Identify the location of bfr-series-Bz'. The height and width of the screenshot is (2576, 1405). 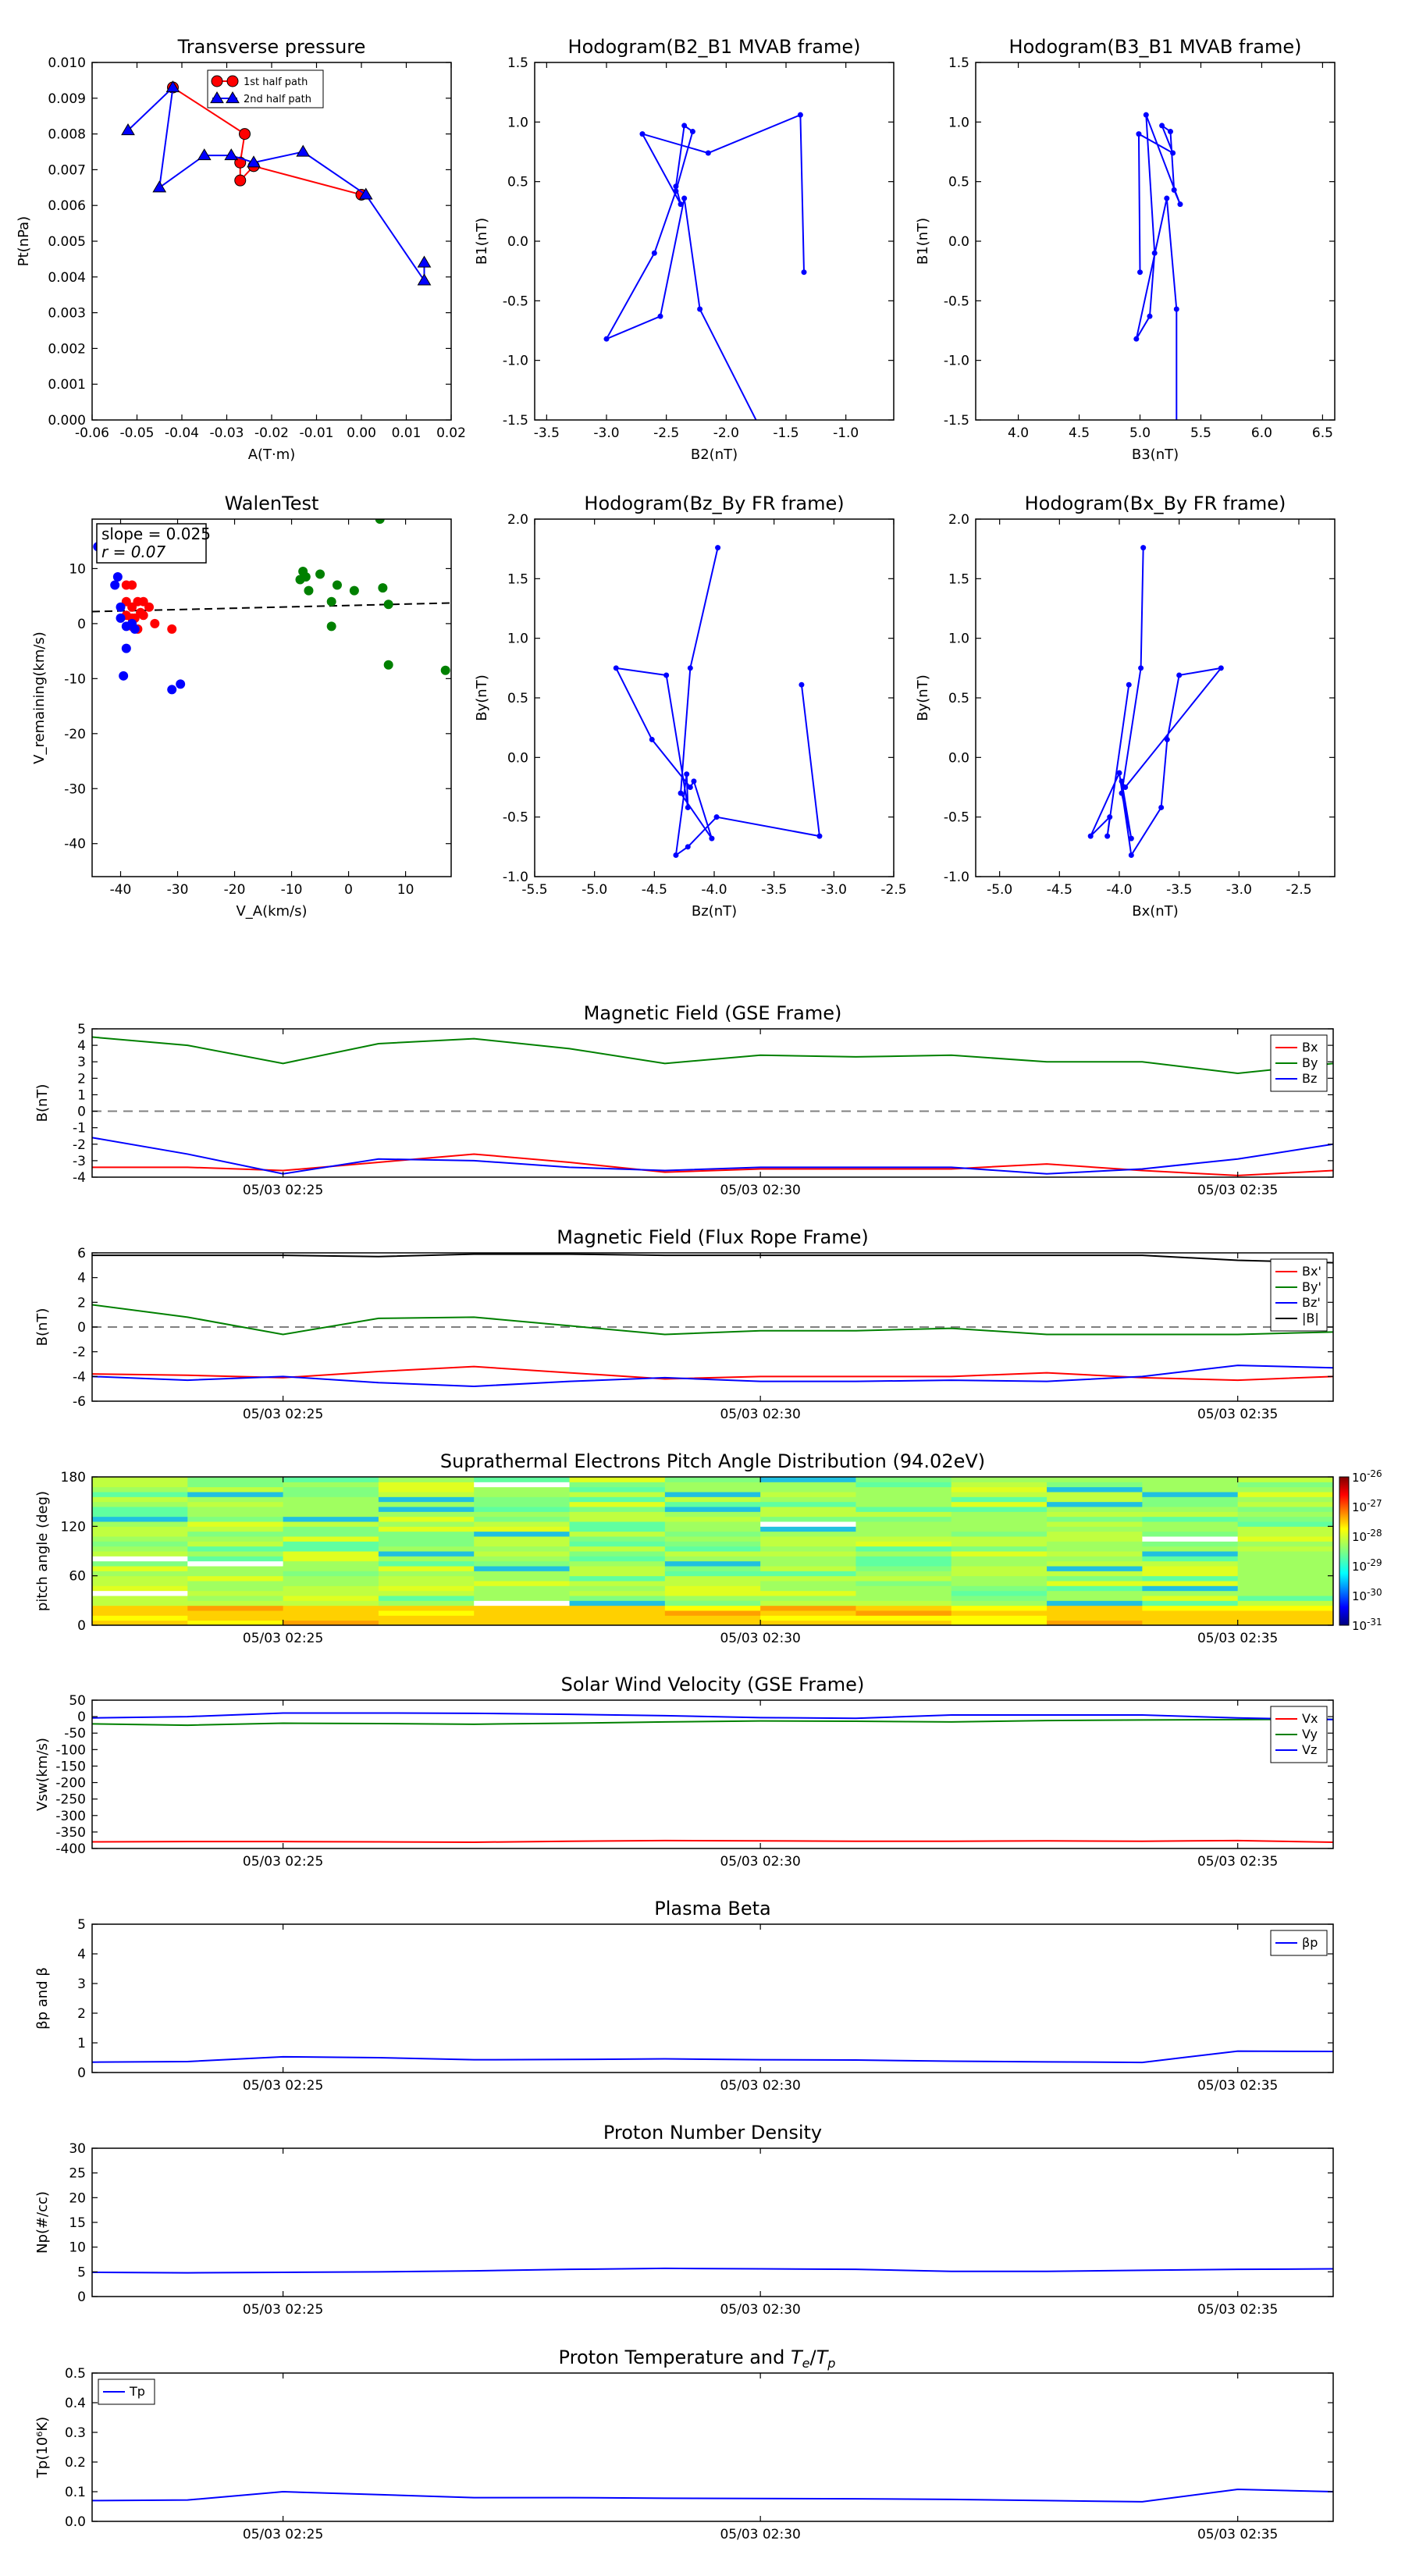
(713, 1376).